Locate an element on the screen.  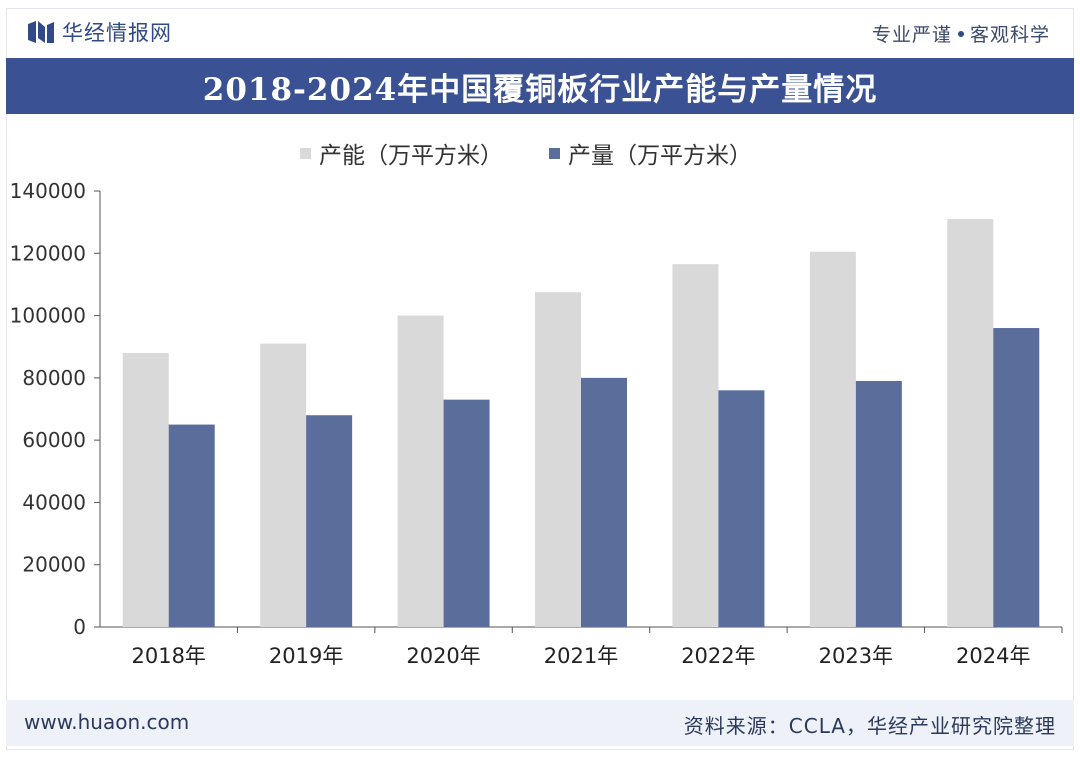
legend: 产能（万平方米） 产量（万平方米） is located at coordinates (526, 153).